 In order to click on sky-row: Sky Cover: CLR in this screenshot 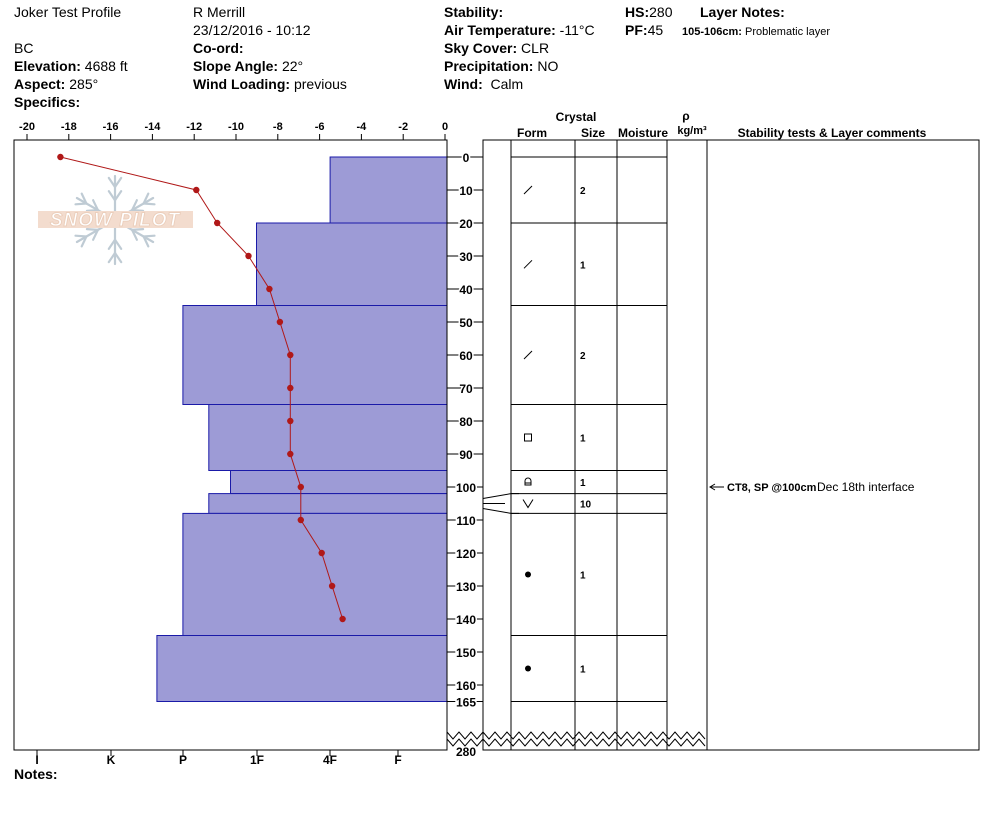, I will do `click(496, 48)`.